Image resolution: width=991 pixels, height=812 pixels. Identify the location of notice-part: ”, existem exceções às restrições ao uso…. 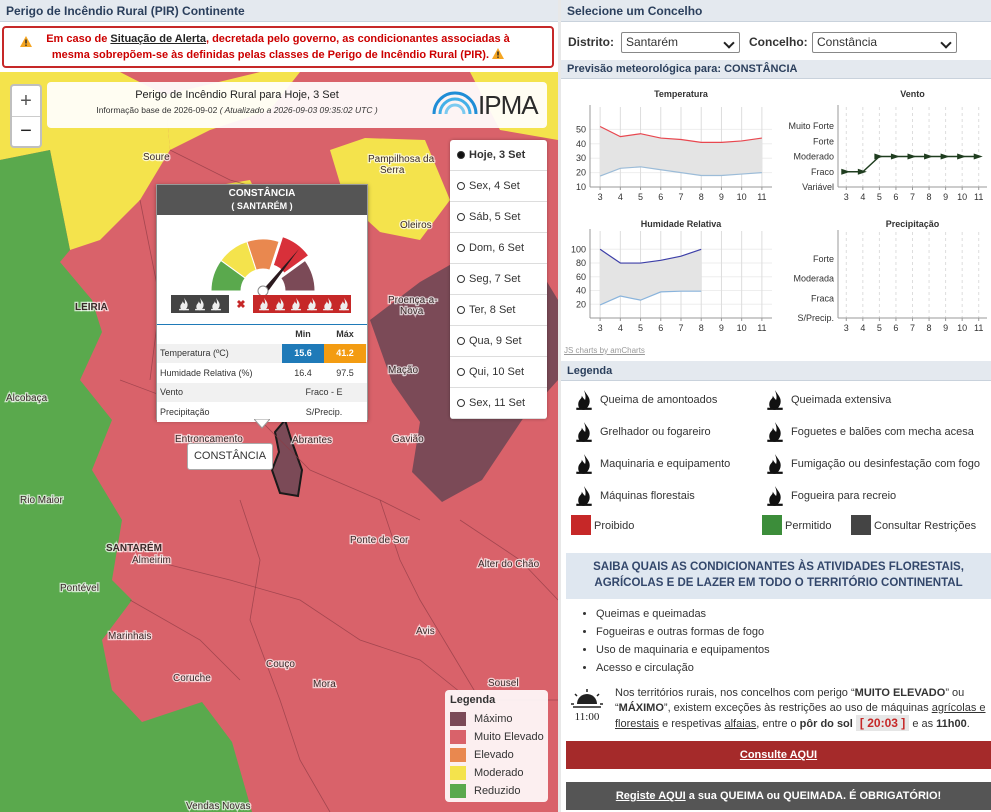
(797, 708).